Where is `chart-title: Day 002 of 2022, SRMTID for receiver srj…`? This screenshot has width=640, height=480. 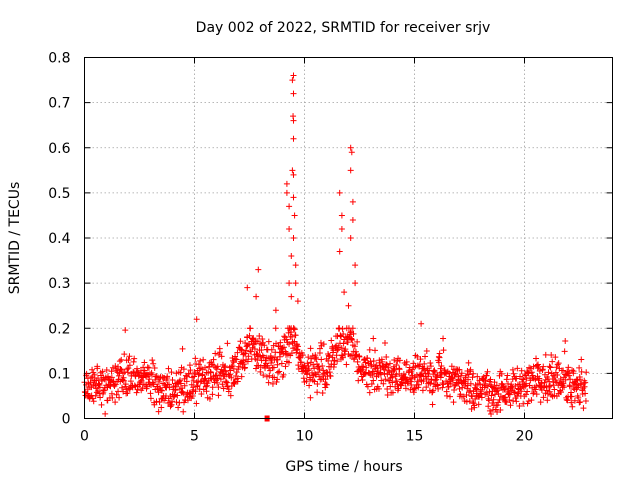
chart-title: Day 002 of 2022, SRMTID for receiver srj… is located at coordinates (343, 28).